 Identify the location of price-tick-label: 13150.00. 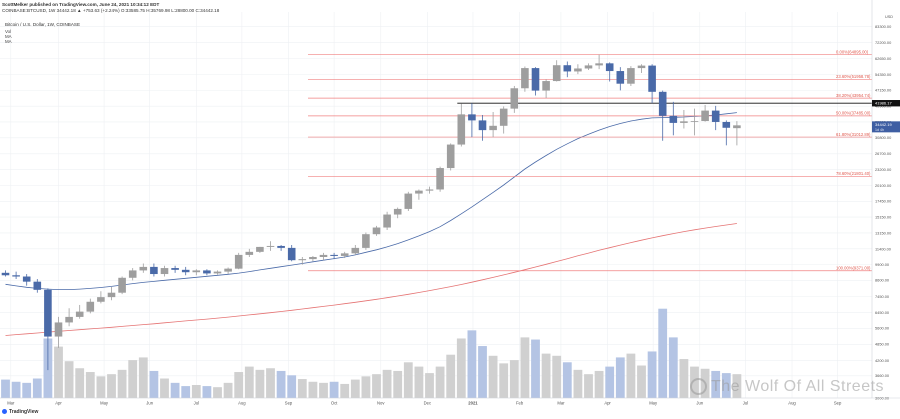
(883, 232).